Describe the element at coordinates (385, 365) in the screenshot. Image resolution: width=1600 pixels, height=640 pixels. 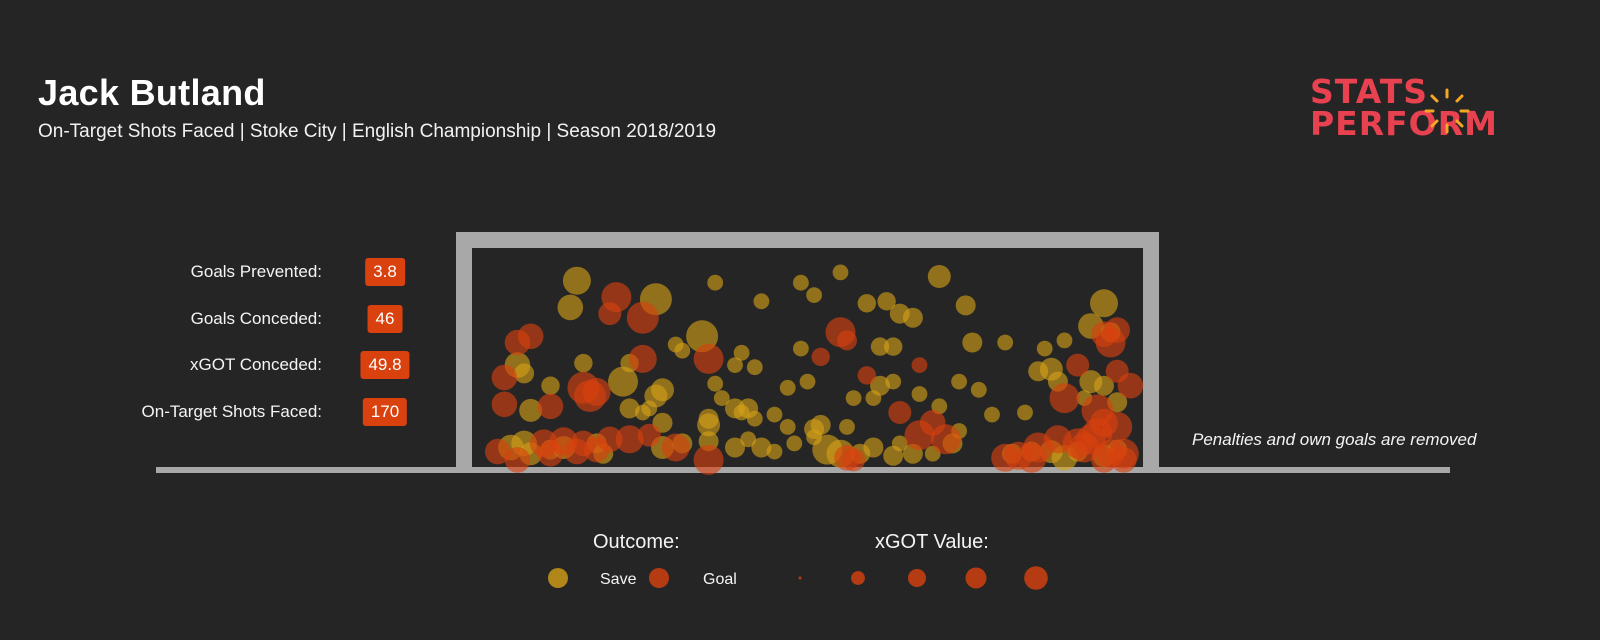
I see `stat-value-badge: 49.8` at that location.